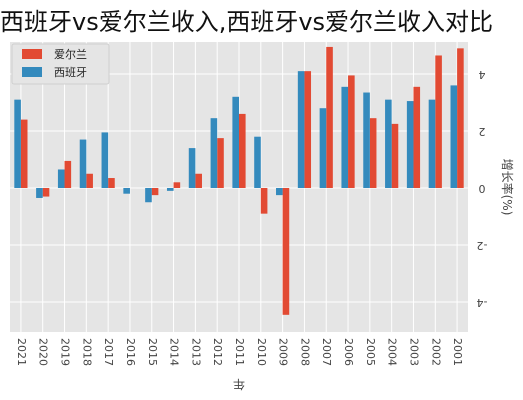 The width and height of the screenshot is (523, 400). What do you see at coordinates (170, 189) in the screenshot?
I see `bar-spain-2014` at bounding box center [170, 189].